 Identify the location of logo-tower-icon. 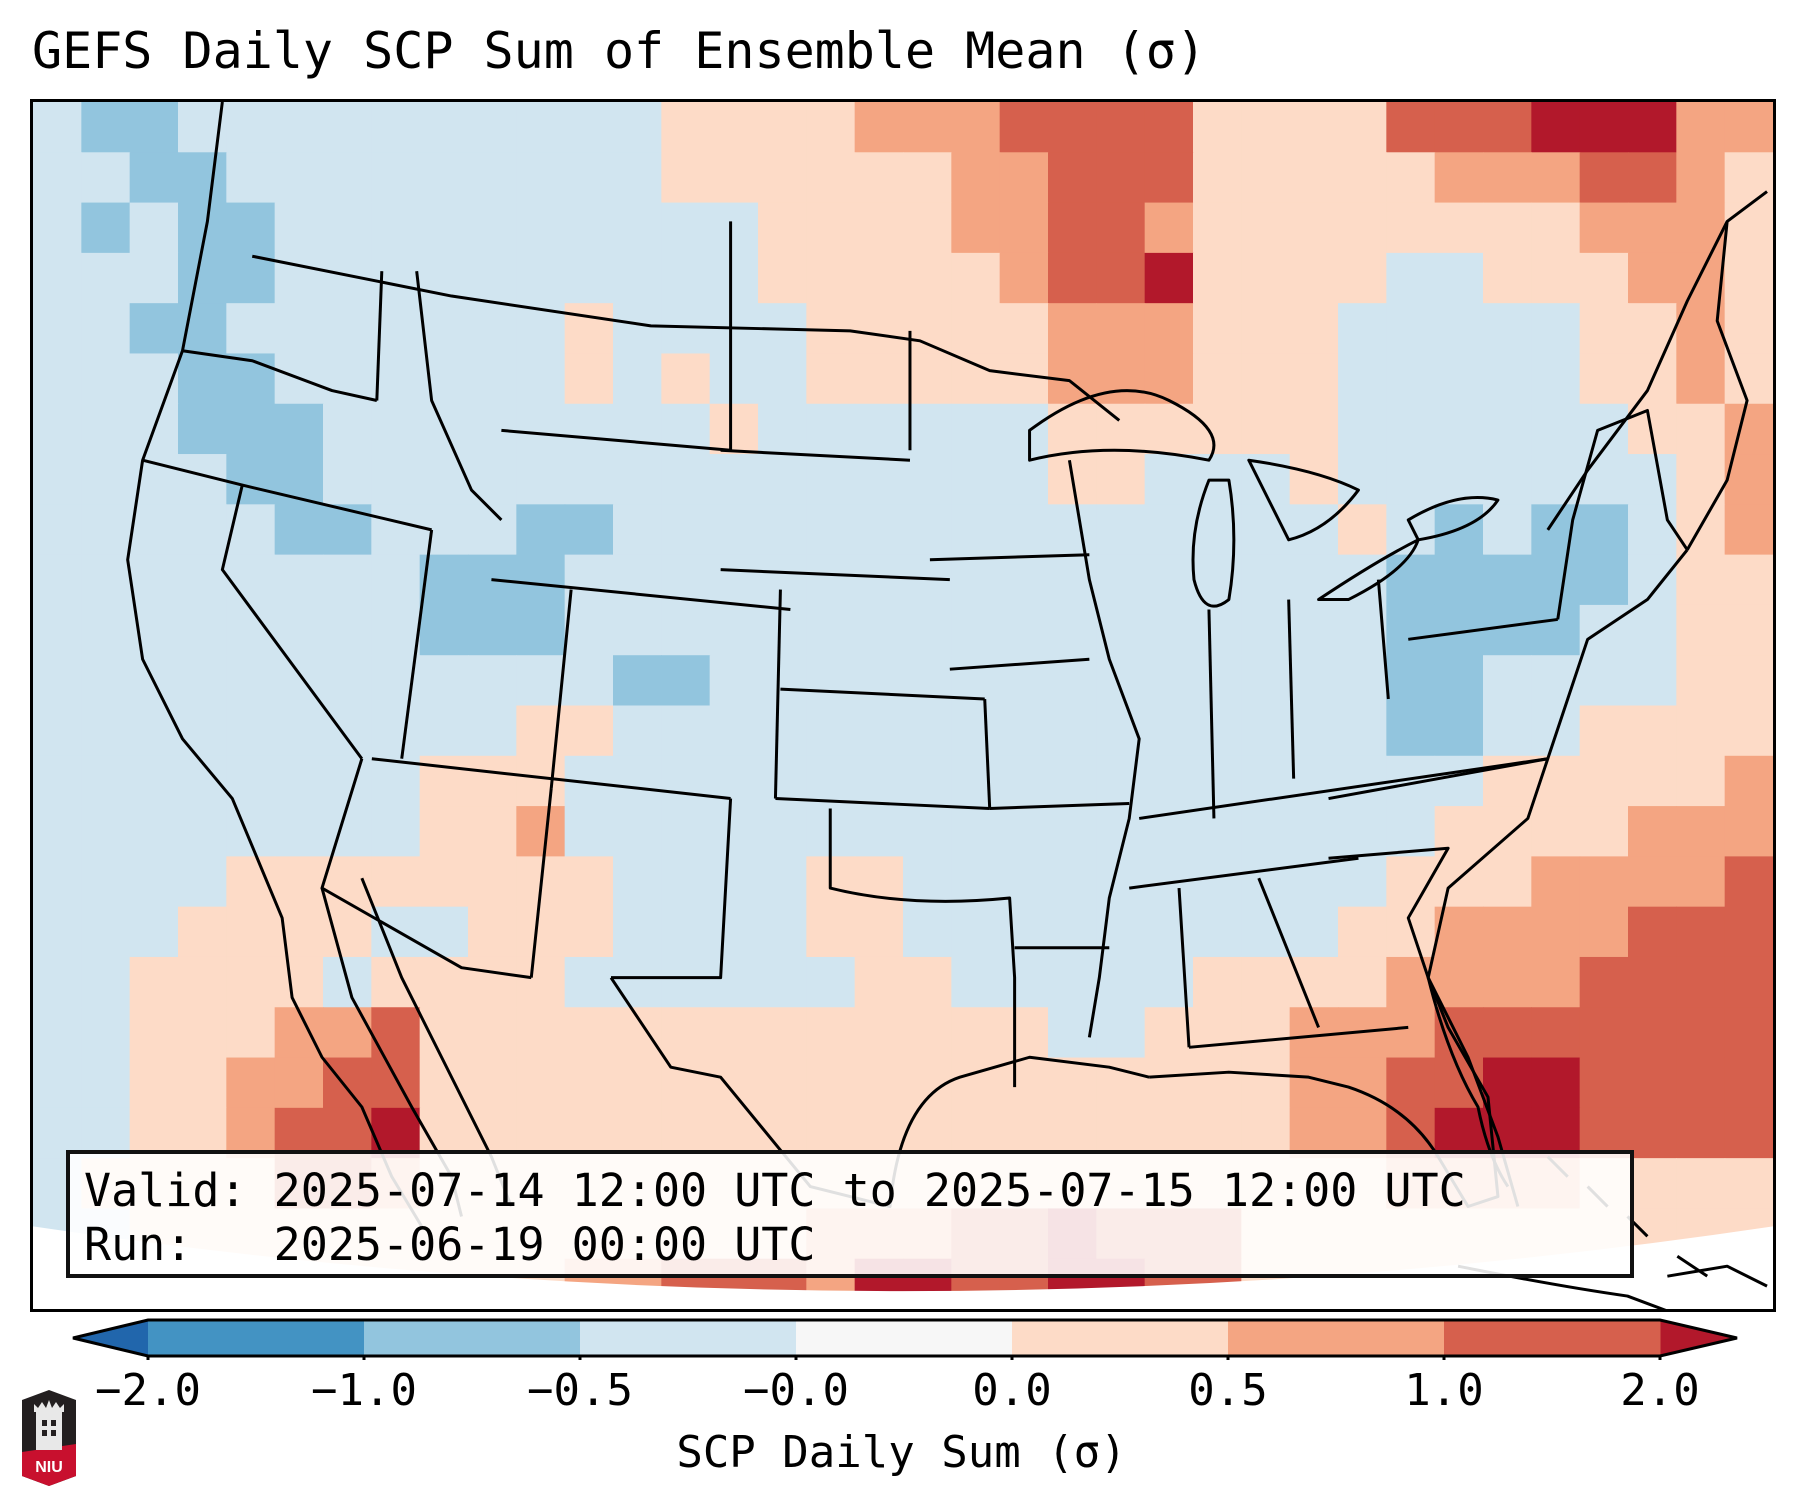
(49, 1431).